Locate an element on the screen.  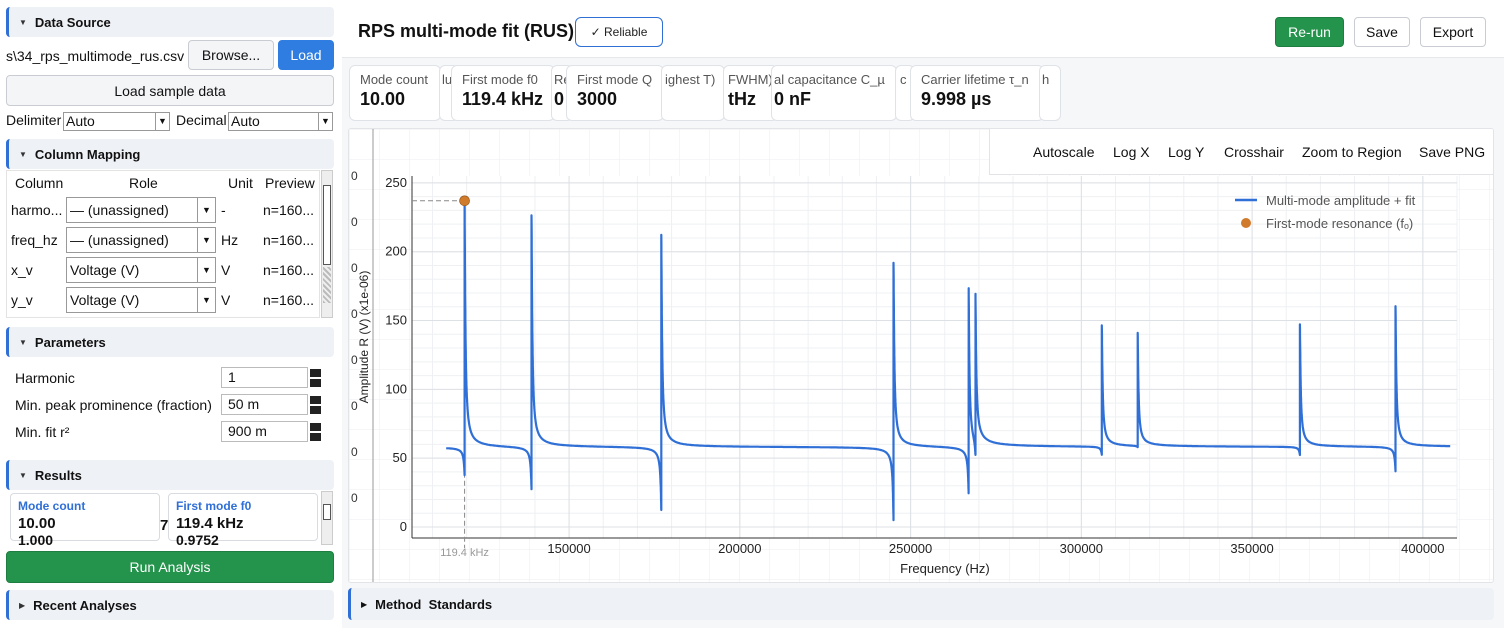
y-tick-label: 50 is located at coordinates (400, 457).